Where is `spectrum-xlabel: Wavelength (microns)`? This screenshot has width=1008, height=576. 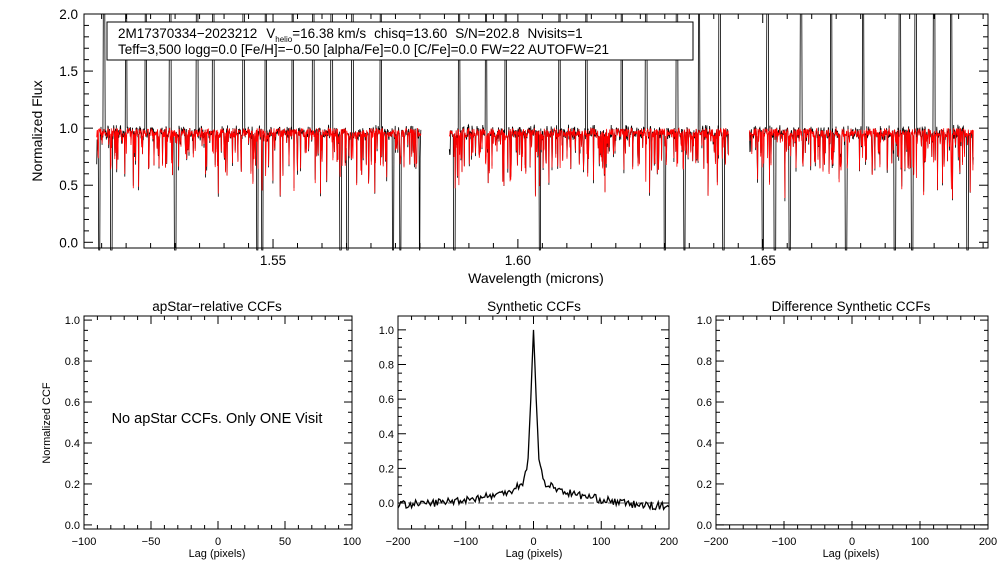 spectrum-xlabel: Wavelength (microns) is located at coordinates (536, 278).